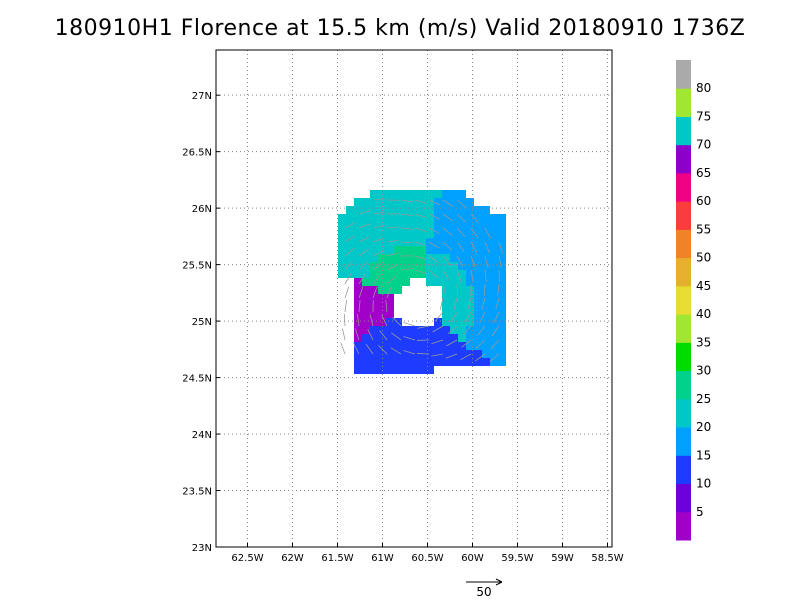 Image resolution: width=800 pixels, height=600 pixels. What do you see at coordinates (427, 558) in the screenshot?
I see `lon-tick-label: 60.5W` at bounding box center [427, 558].